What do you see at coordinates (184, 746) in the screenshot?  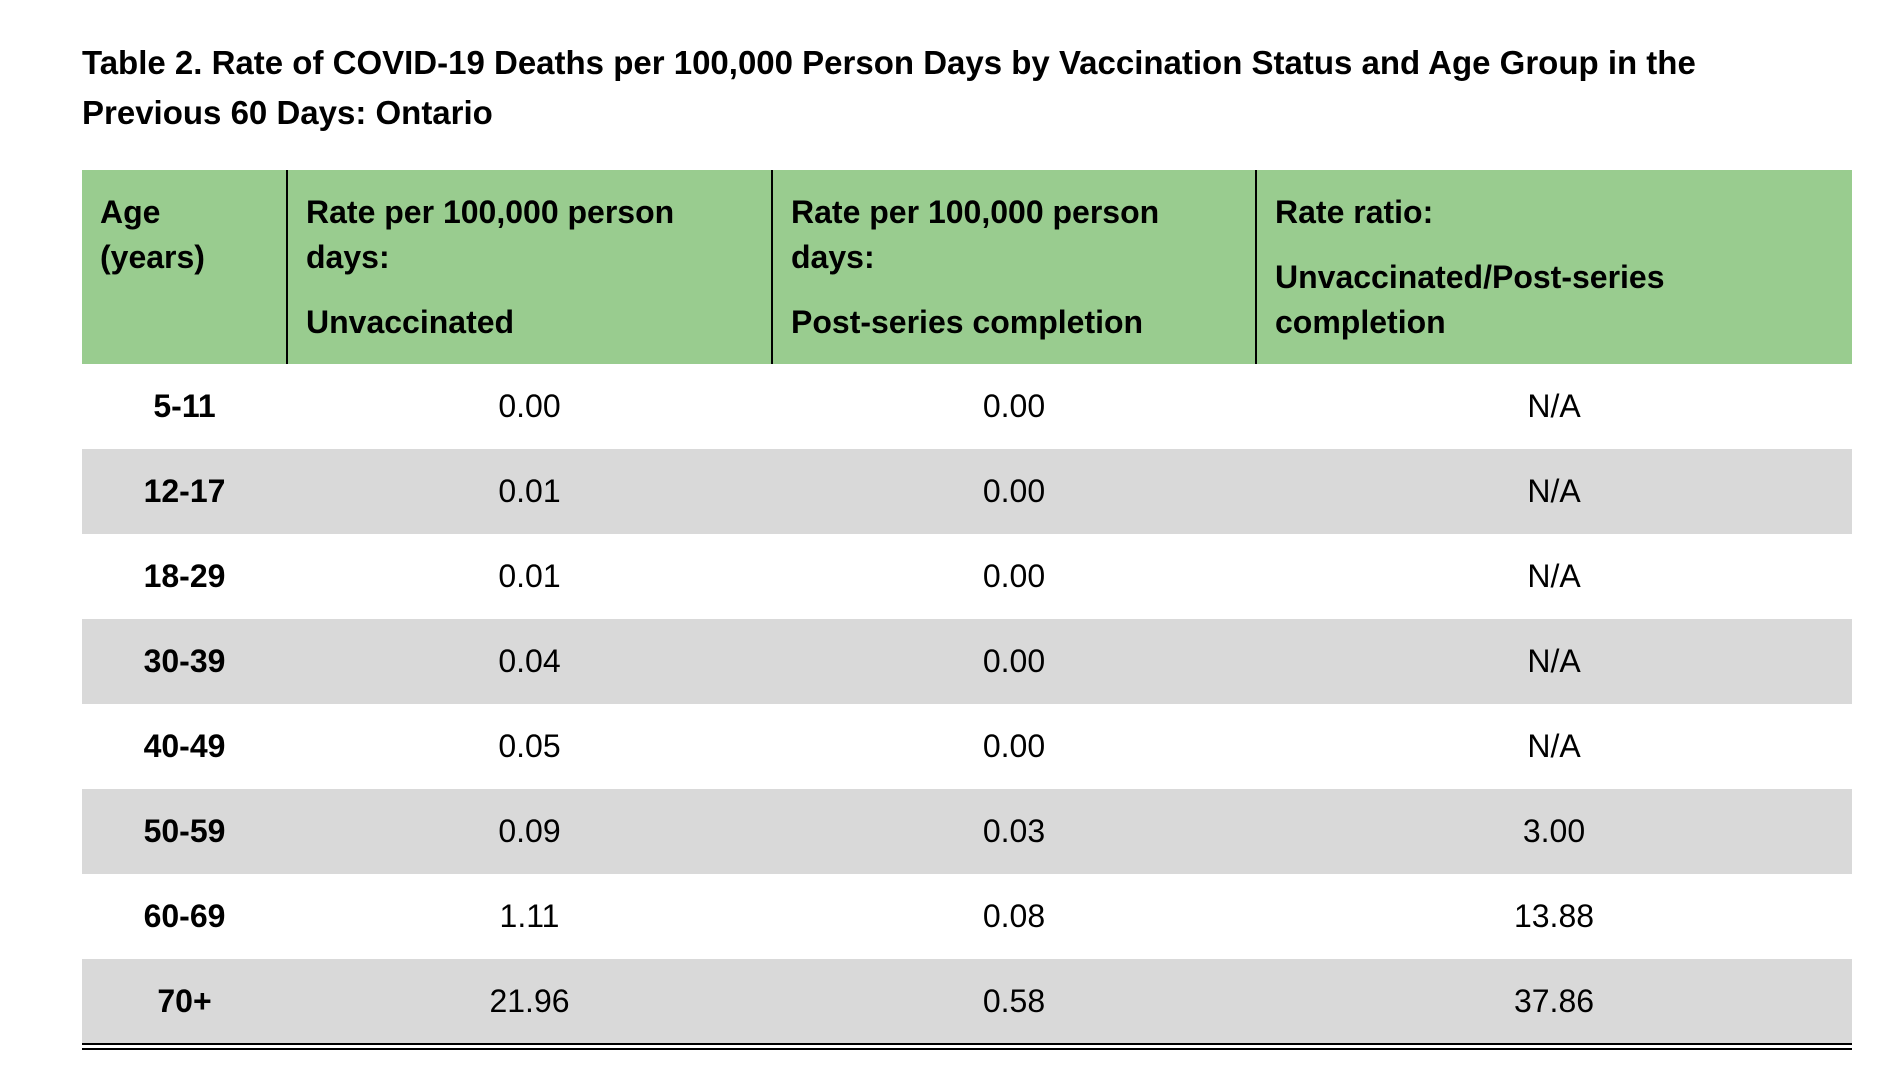 I see `age-cell: 40-49` at bounding box center [184, 746].